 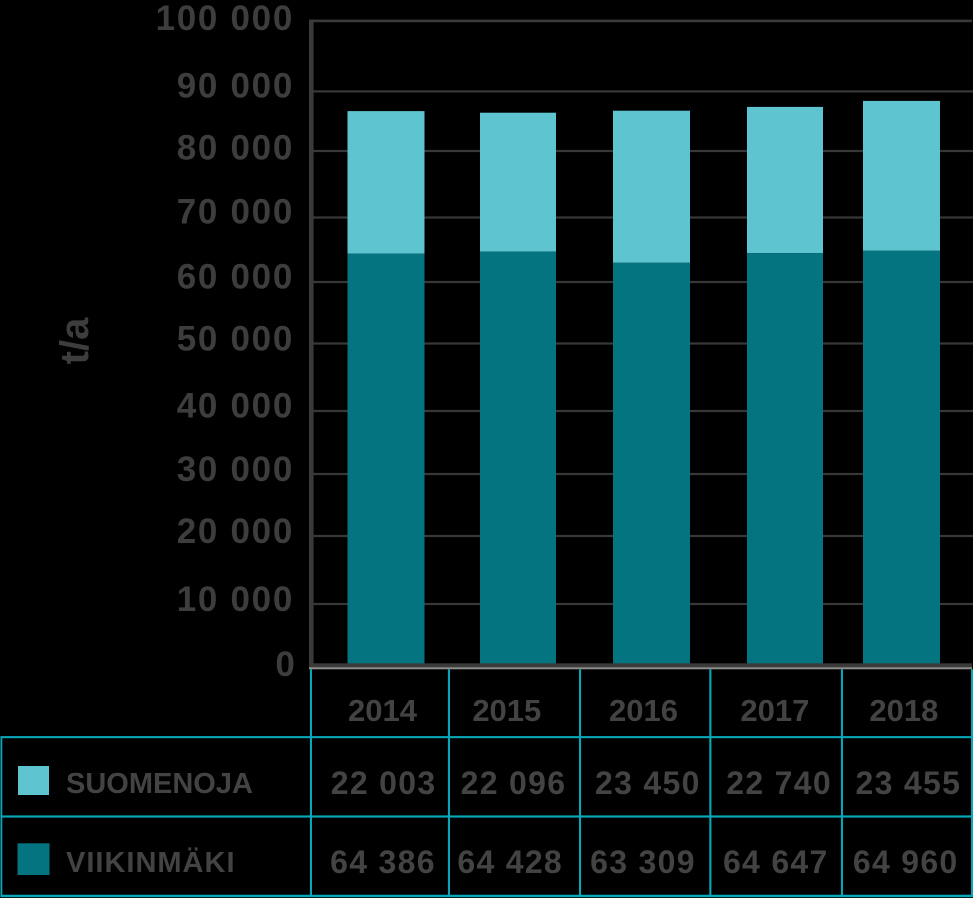 I want to click on svg-text: 2018, so click(x=903, y=710).